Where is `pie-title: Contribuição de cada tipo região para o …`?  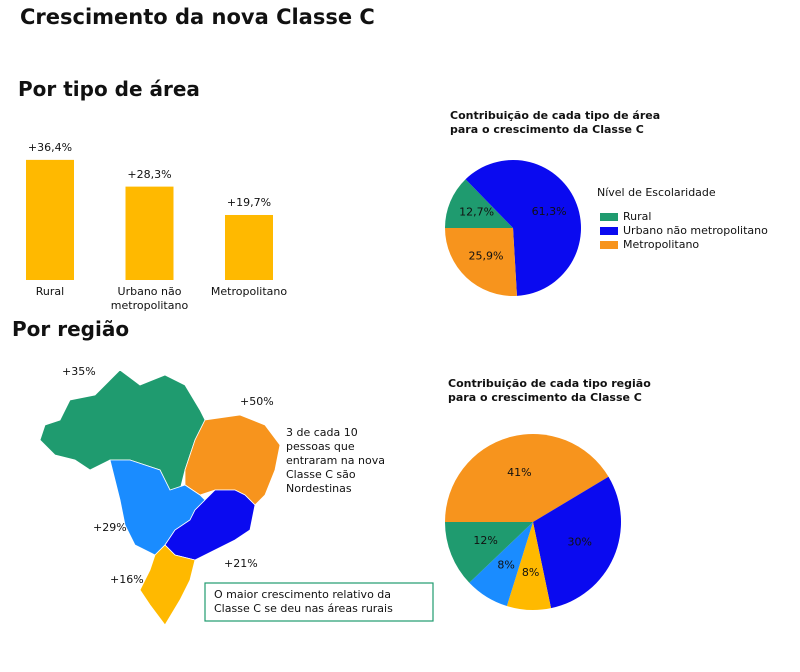
pie-title: Contribuição de cada tipo região para o … is located at coordinates (549, 390).